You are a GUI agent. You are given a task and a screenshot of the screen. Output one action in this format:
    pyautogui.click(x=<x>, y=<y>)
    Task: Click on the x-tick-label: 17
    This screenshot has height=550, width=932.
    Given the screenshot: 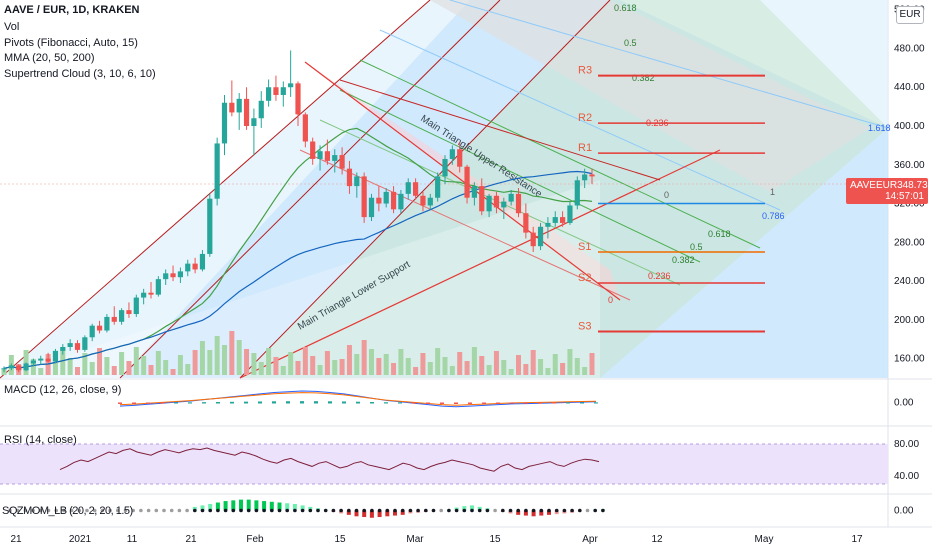 What is the action you would take?
    pyautogui.click(x=857, y=539)
    